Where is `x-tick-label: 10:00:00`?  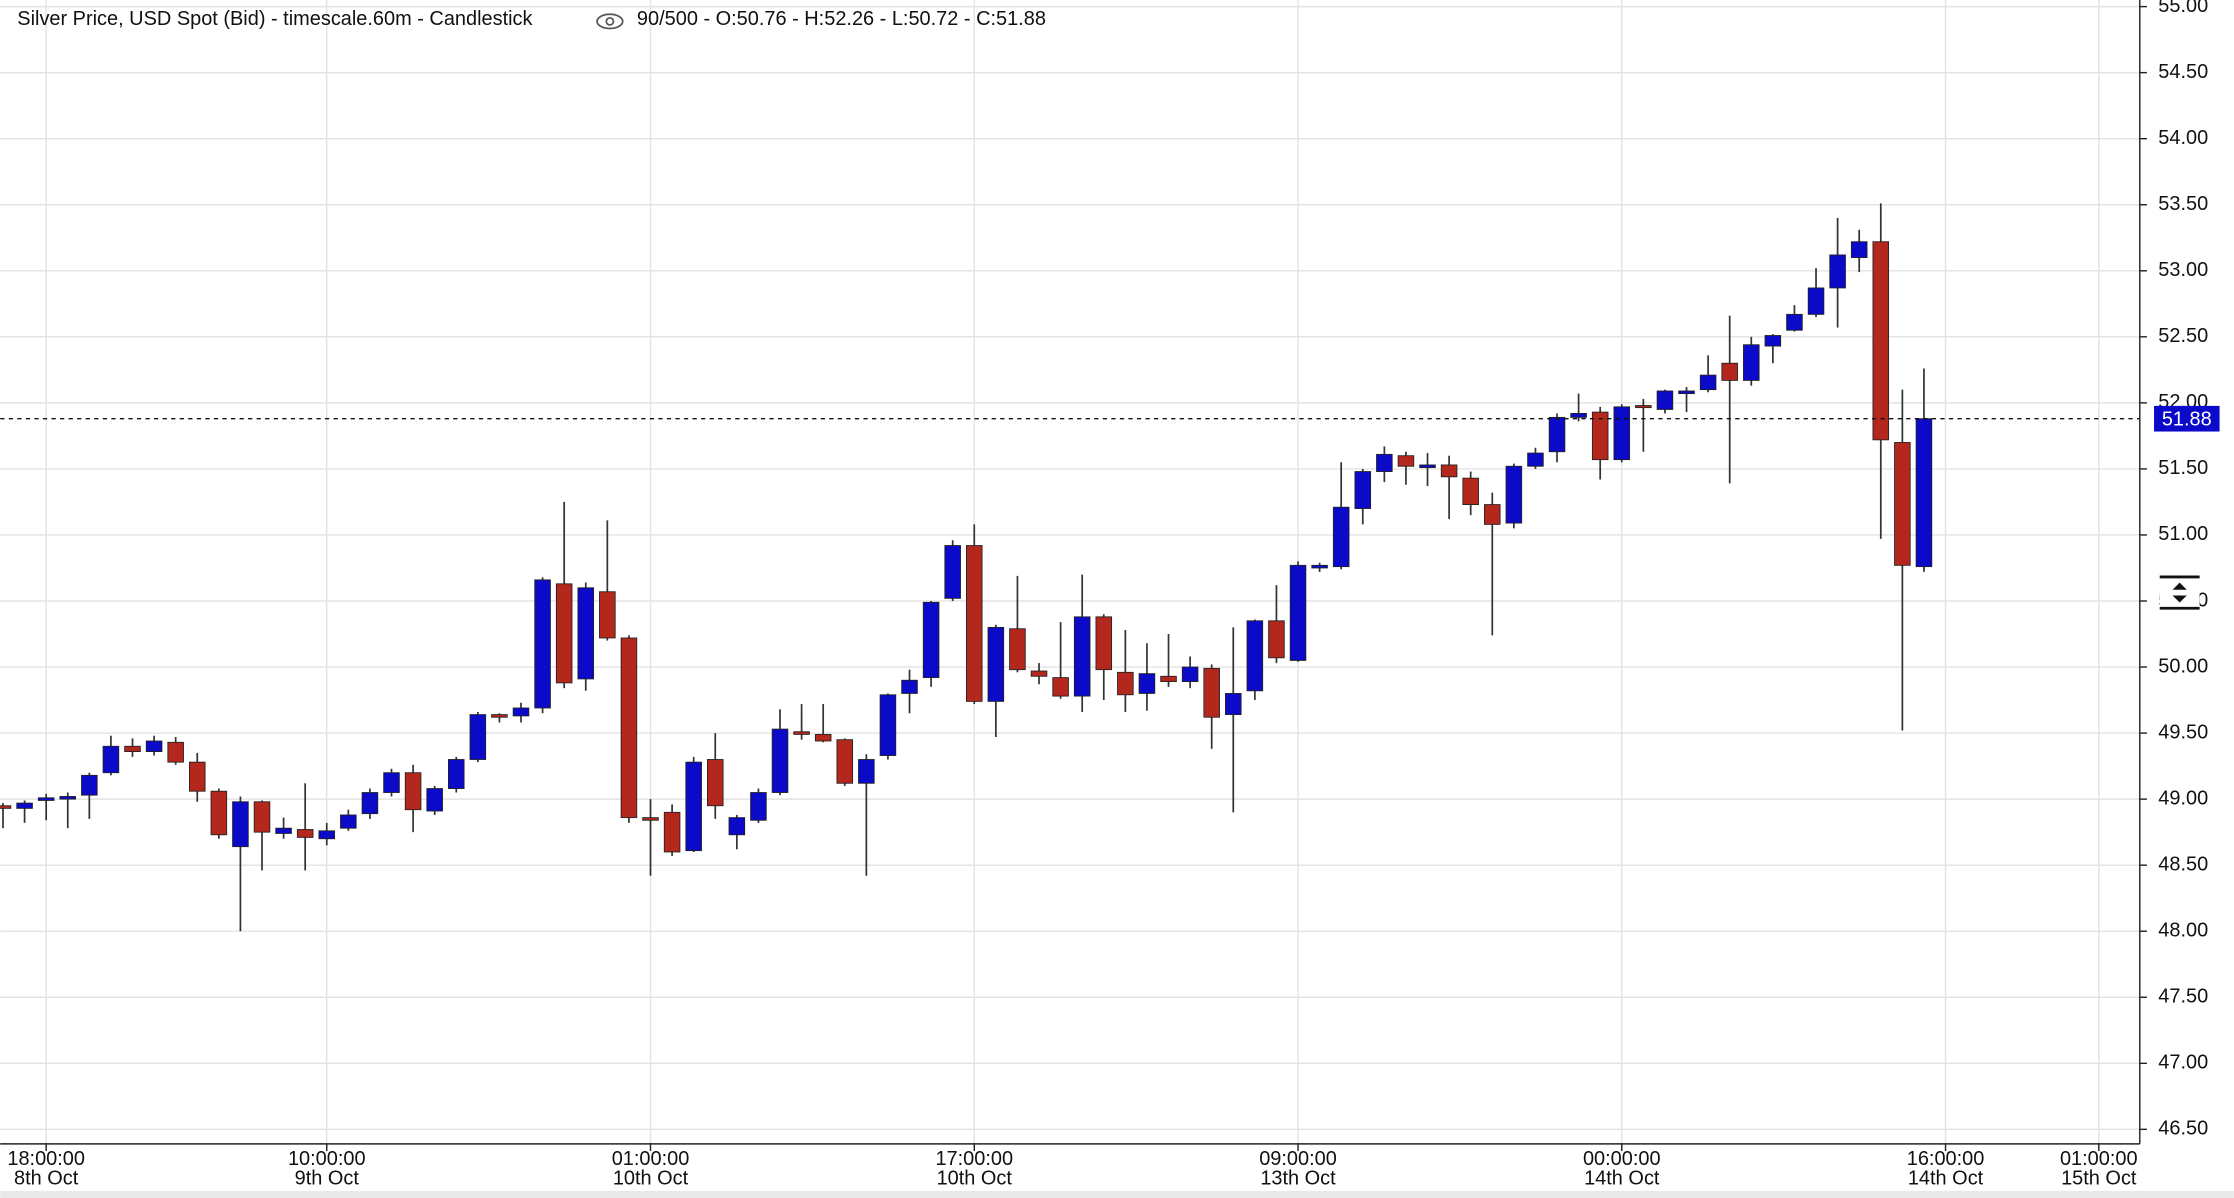
x-tick-label: 10:00:00 is located at coordinates (327, 1159).